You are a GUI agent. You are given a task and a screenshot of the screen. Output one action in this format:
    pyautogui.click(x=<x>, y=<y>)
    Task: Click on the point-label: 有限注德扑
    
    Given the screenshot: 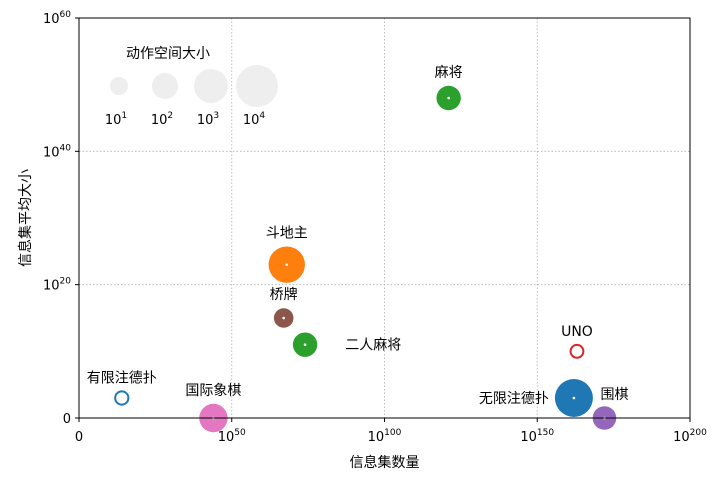 What is the action you would take?
    pyautogui.click(x=122, y=378)
    